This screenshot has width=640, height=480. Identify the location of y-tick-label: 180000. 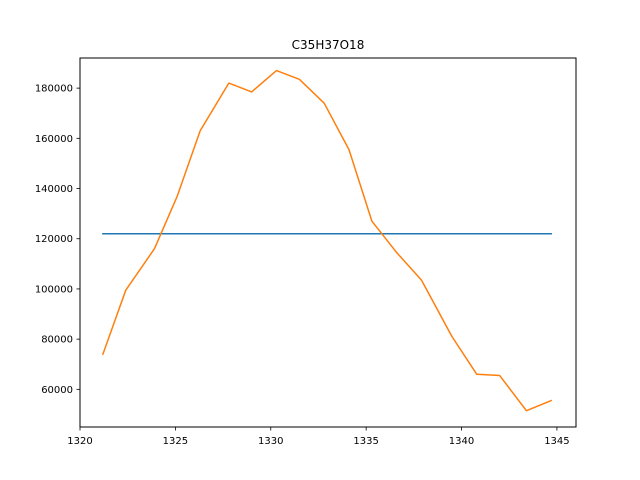
(54, 89).